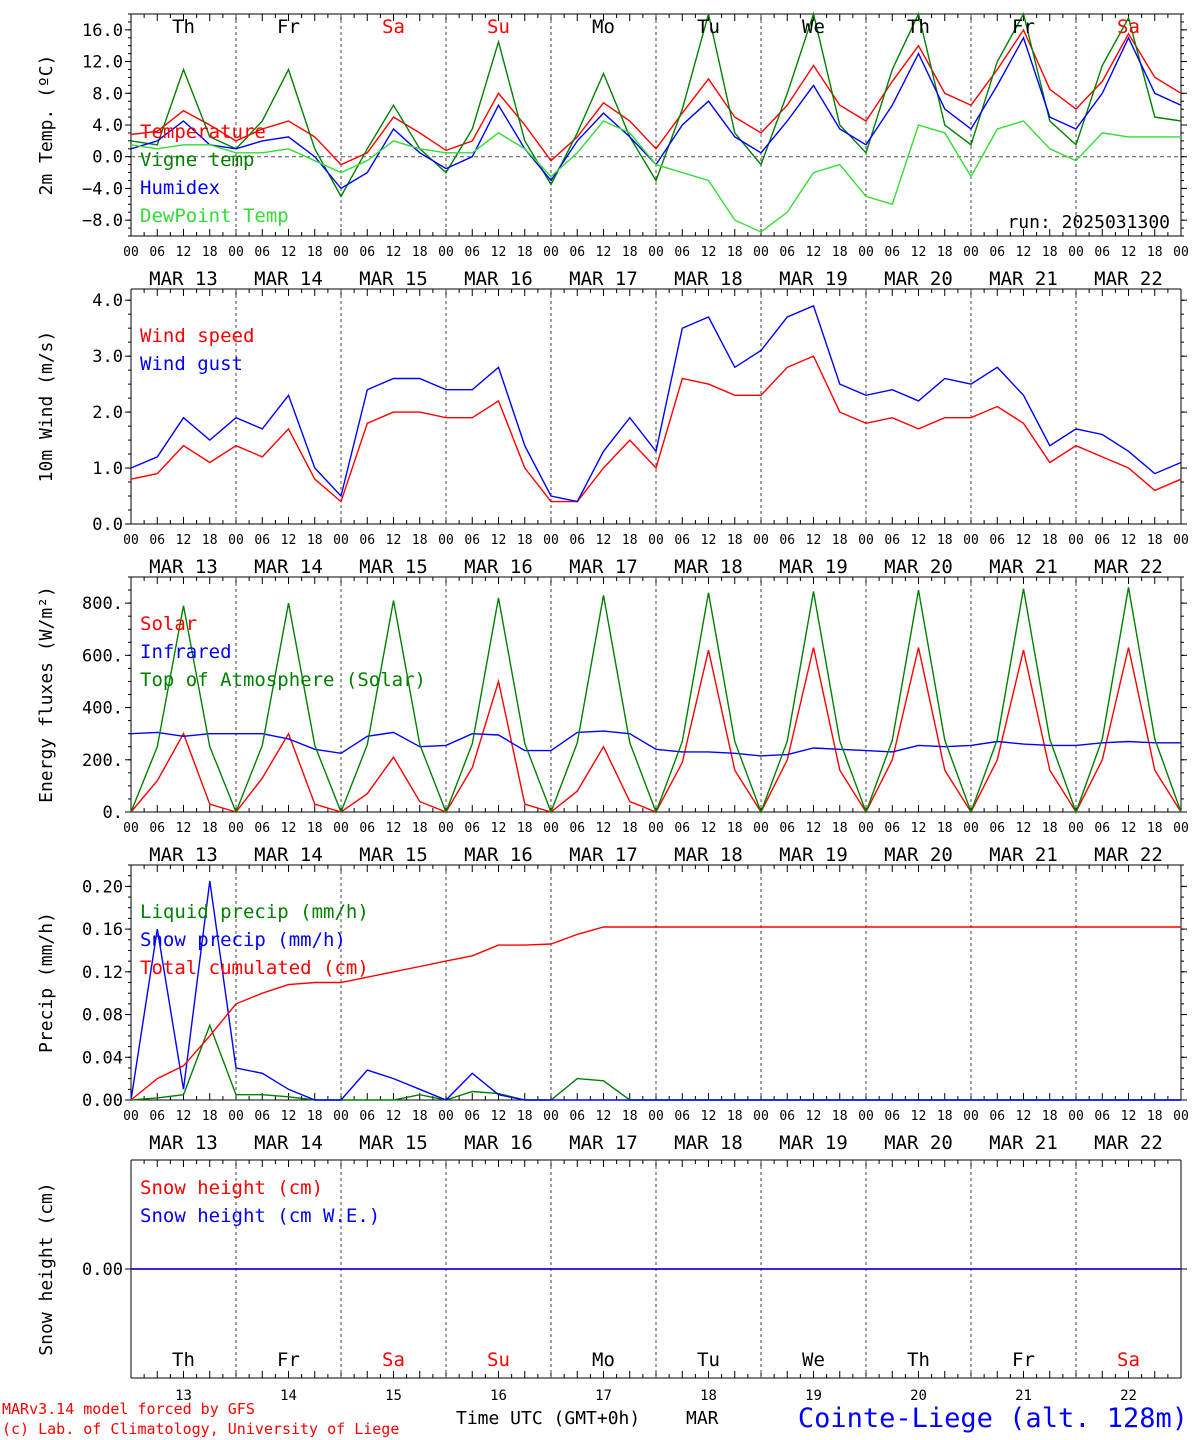 The height and width of the screenshot is (1440, 1194). I want to click on y-axis-label: 2m Temp. (ºC), so click(46, 125).